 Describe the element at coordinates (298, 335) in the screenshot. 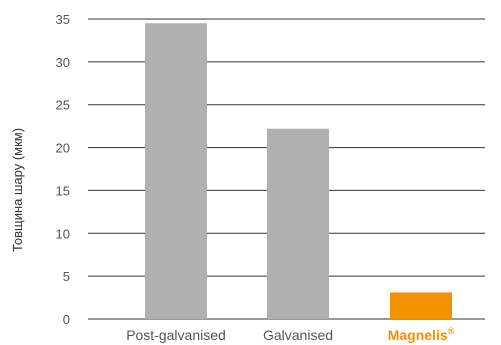

I see `x-tick-label: Galvanised` at that location.